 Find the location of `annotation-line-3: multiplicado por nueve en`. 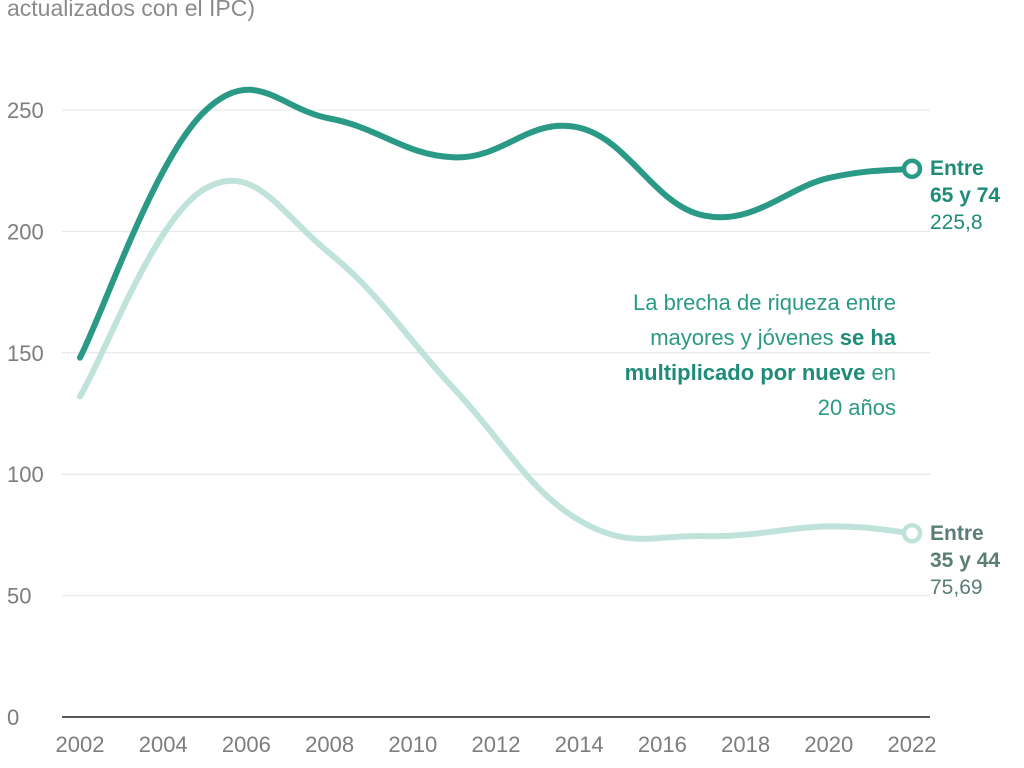

annotation-line-3: multiplicado por nueve en is located at coordinates (706, 372).